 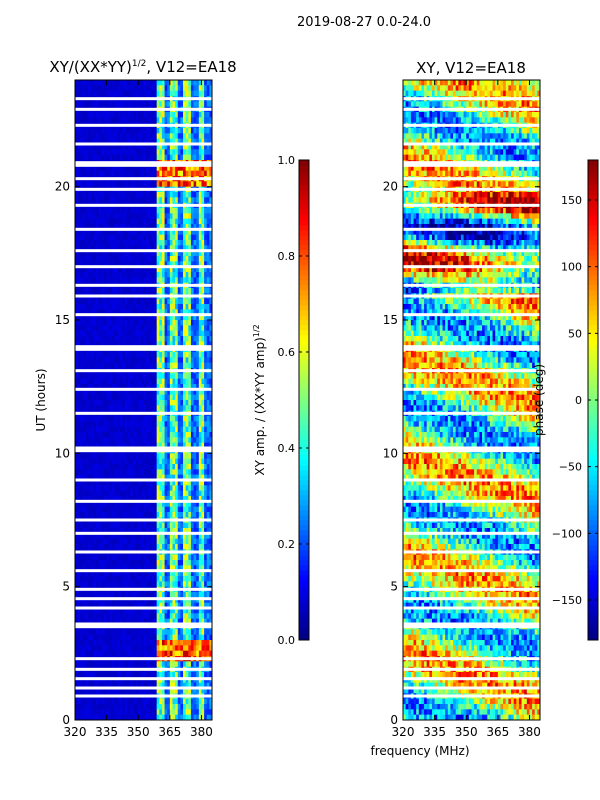 What do you see at coordinates (364, 22) in the screenshot?
I see `suptitle: 2019-08-27 0.0-24.0` at bounding box center [364, 22].